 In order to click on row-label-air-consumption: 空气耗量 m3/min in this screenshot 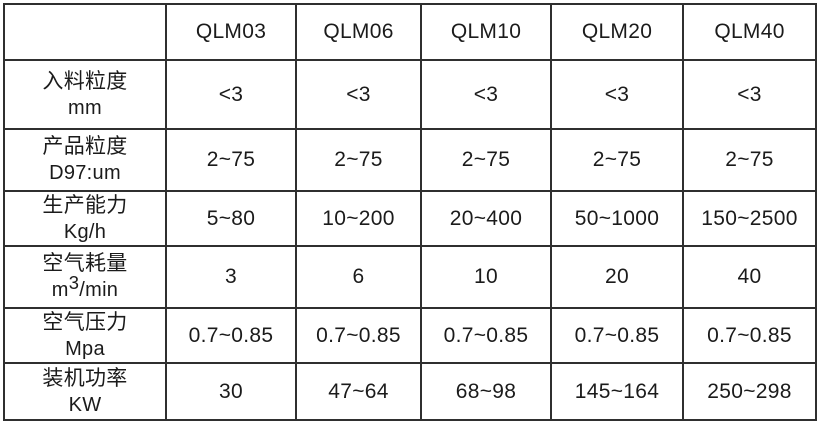, I will do `click(85, 277)`.